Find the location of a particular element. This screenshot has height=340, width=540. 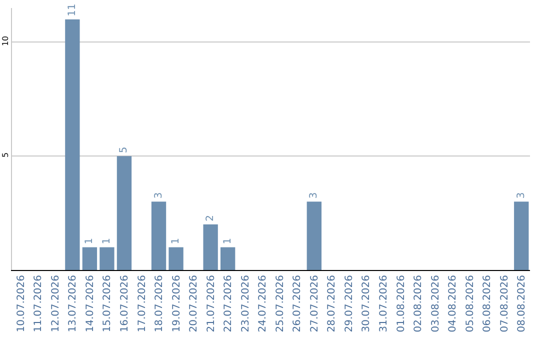

data-label: 11 is located at coordinates (72, 10).